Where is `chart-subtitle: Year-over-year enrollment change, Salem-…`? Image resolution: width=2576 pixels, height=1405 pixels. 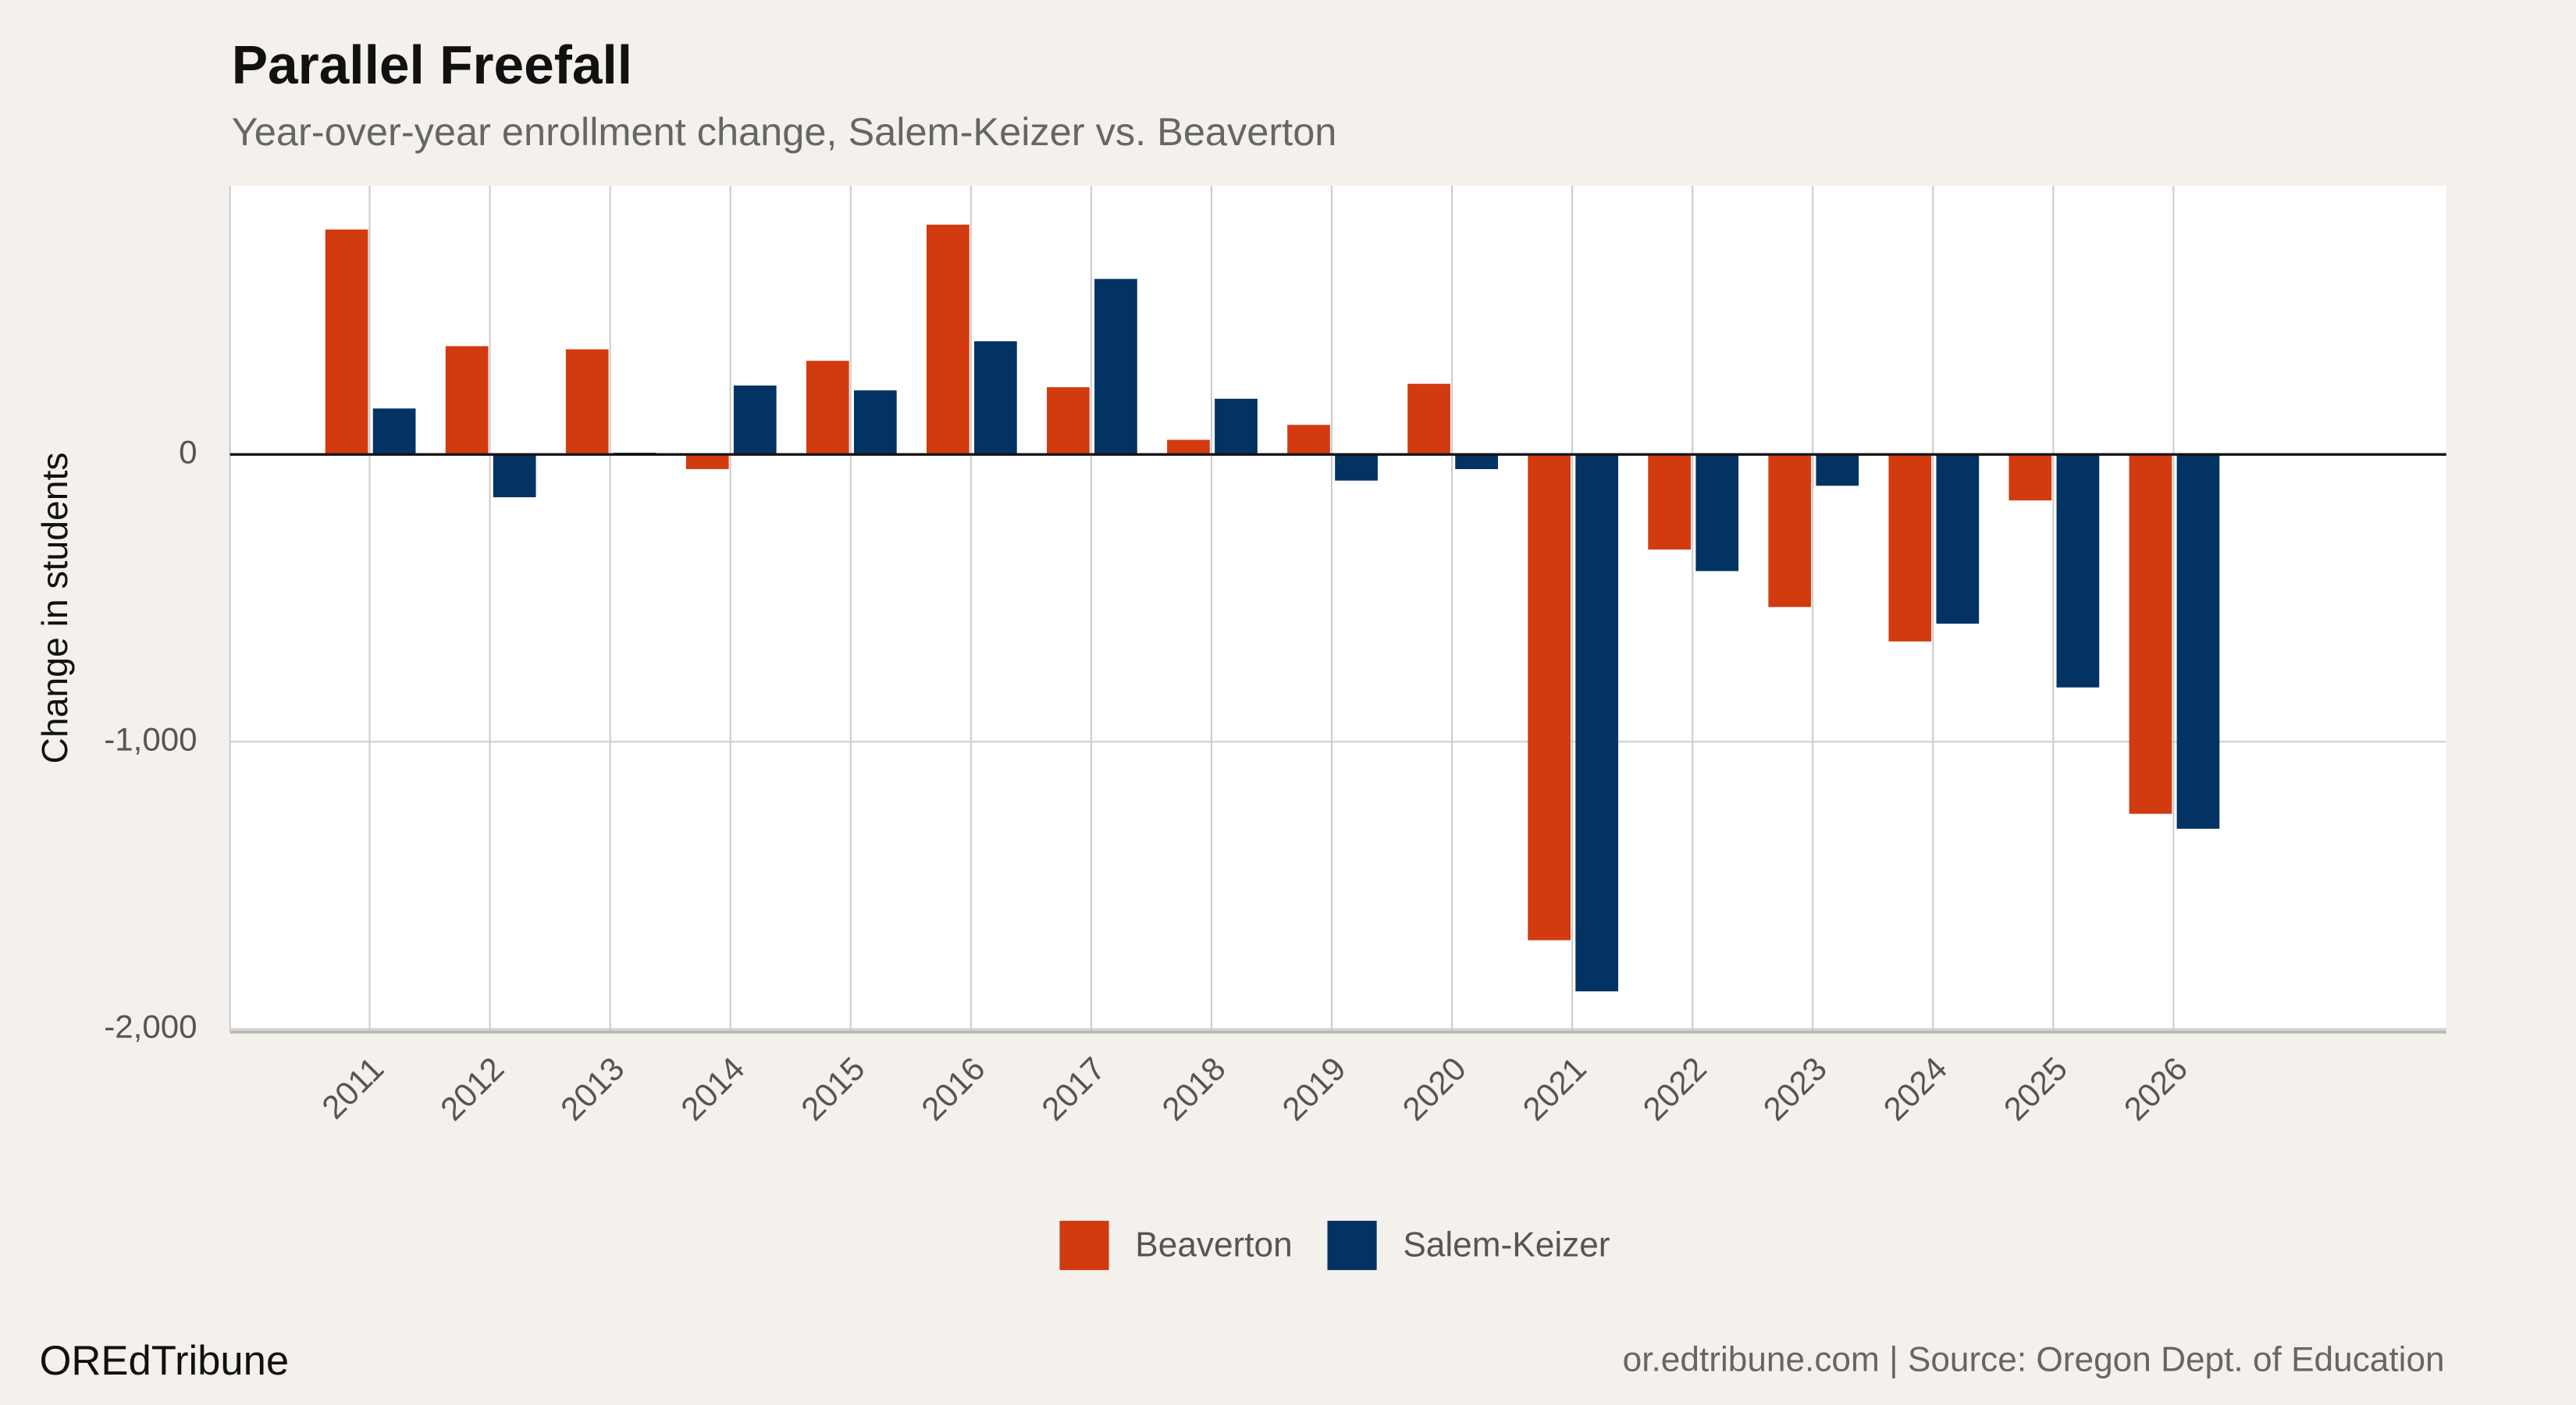 chart-subtitle: Year-over-year enrollment change, Salem-… is located at coordinates (784, 131).